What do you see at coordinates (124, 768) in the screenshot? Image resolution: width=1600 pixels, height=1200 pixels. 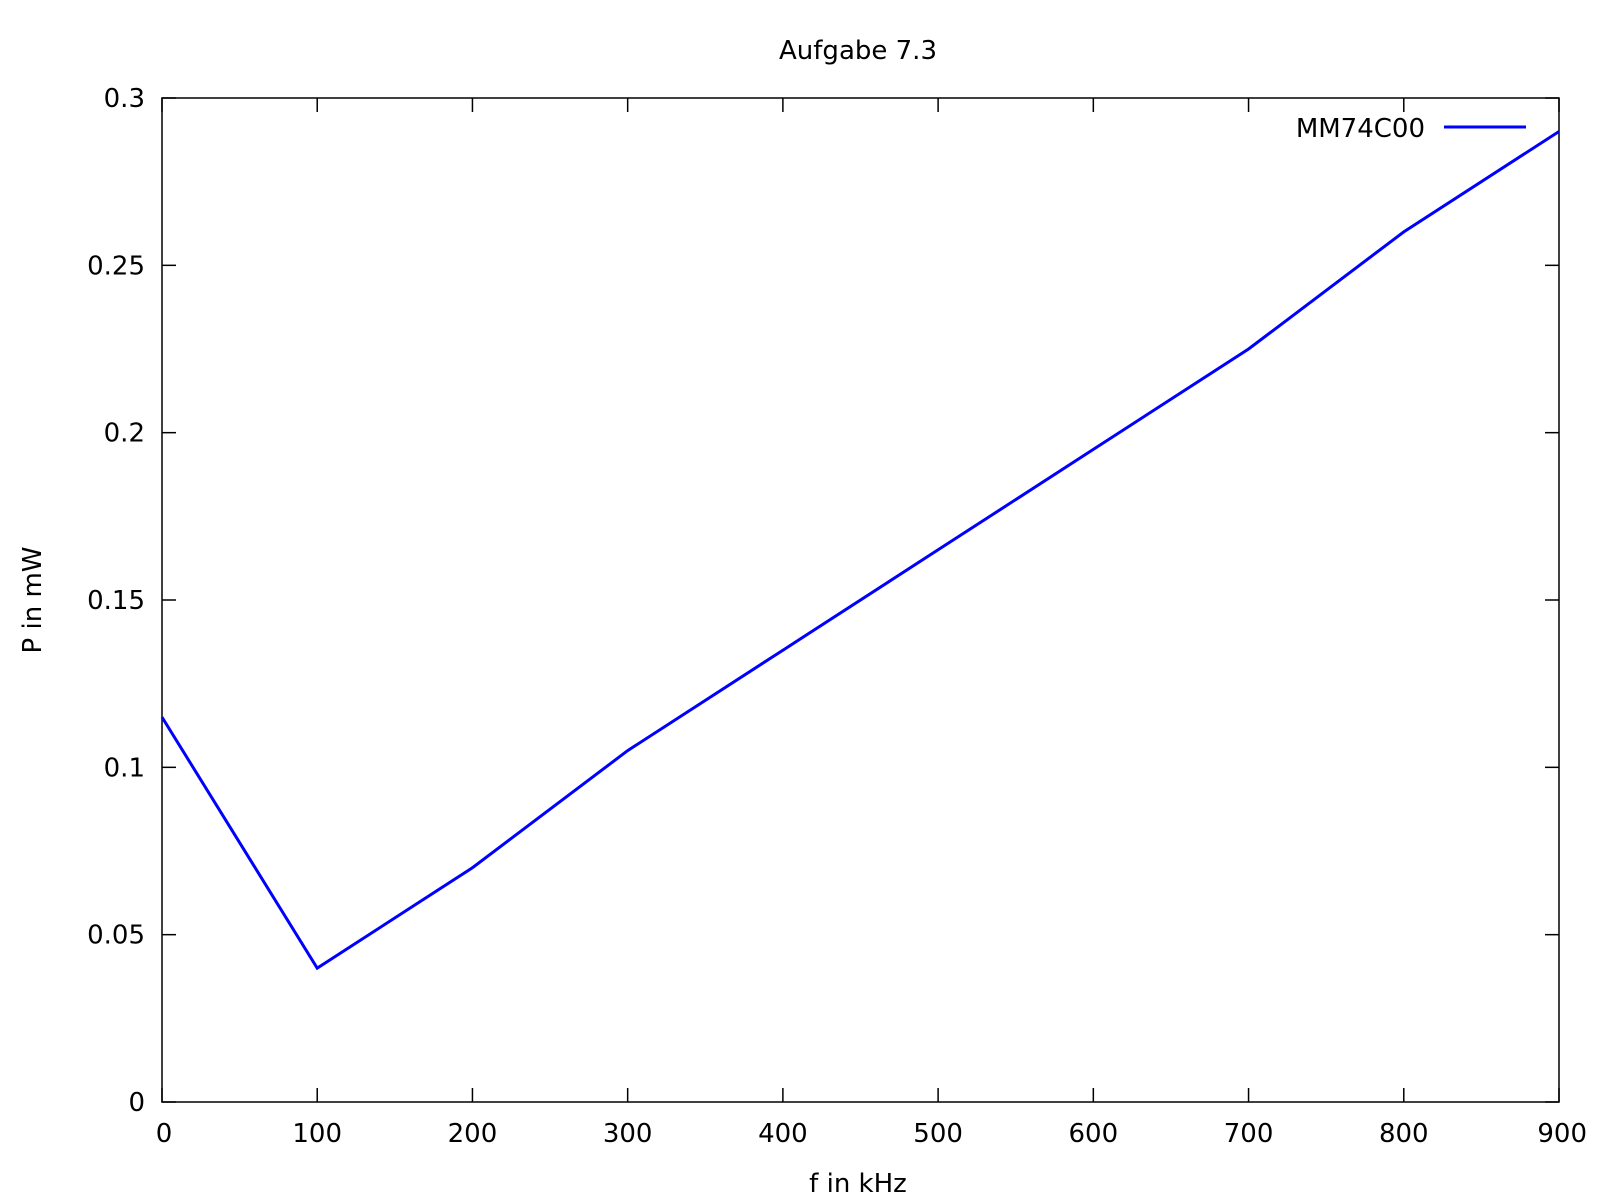 I see `y-tick-label: 0.1` at bounding box center [124, 768].